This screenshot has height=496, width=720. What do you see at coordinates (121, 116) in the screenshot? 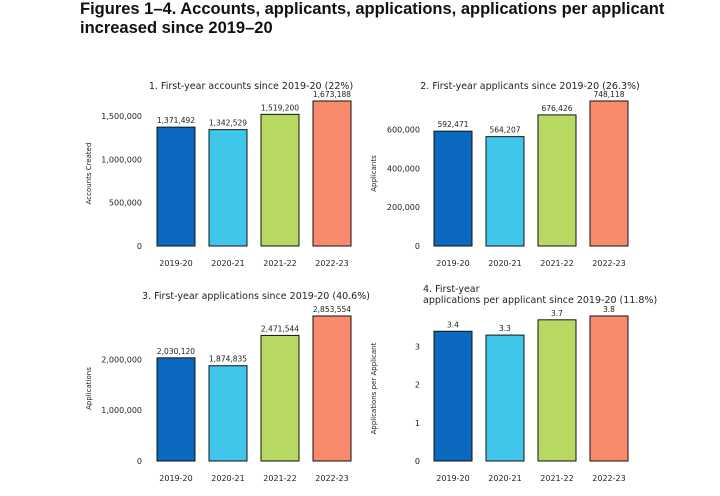
I see `y-tick-label: 1,500,000` at bounding box center [121, 116].